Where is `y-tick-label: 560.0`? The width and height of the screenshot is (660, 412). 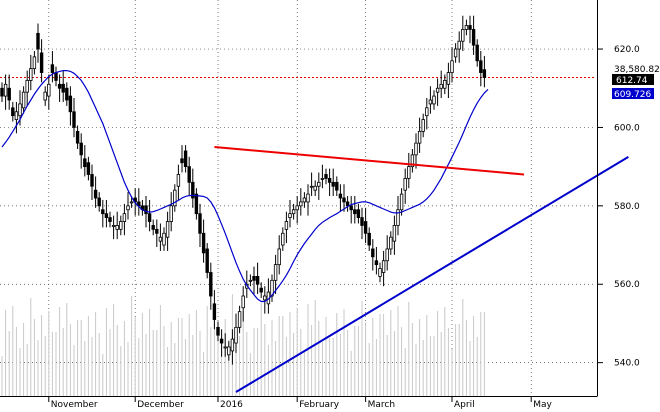
y-tick-label: 560.0 is located at coordinates (627, 285).